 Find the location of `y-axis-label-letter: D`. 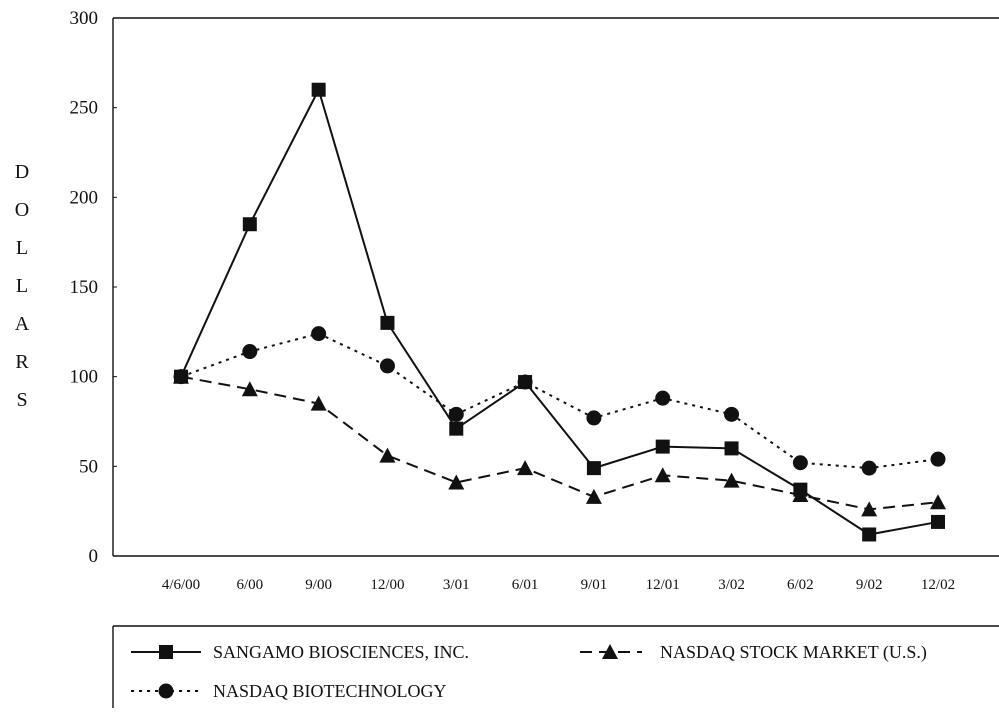

y-axis-label-letter: D is located at coordinates (22, 172).